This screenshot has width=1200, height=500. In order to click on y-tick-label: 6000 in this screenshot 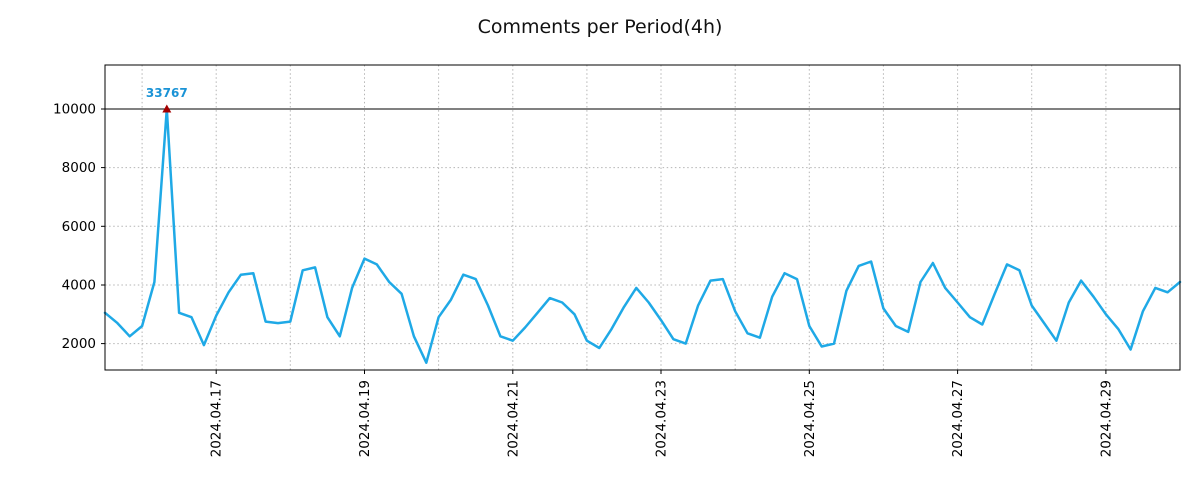, I will do `click(79, 227)`.